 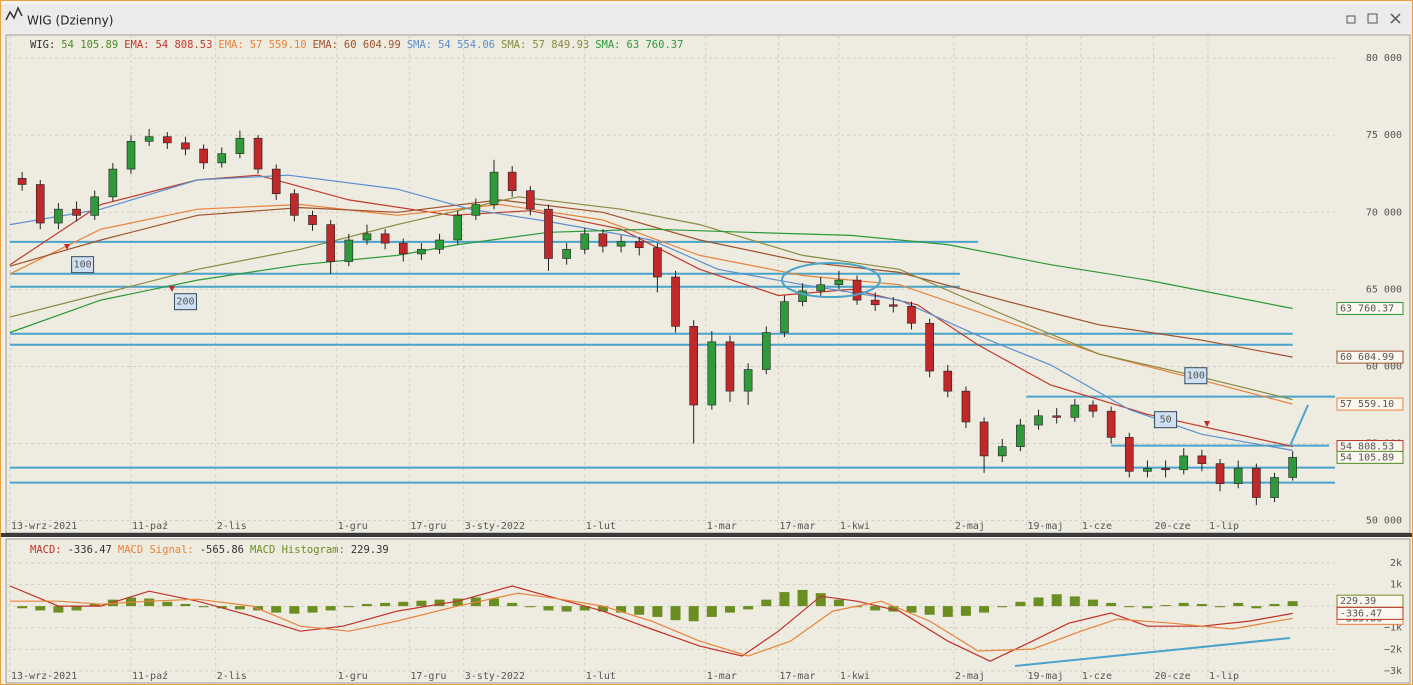 I want to click on x-tick-label: 1-cze, so click(x=1097, y=676).